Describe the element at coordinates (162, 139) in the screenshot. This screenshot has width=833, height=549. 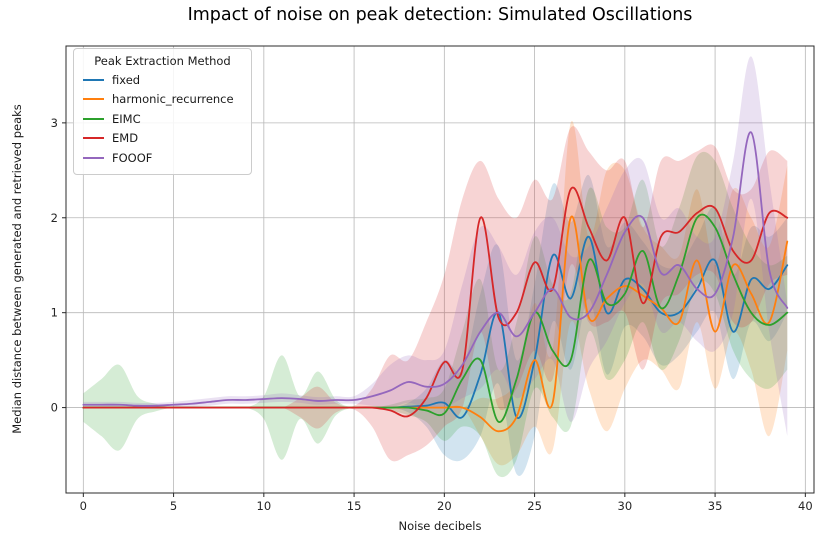
I see `legend-item-EMD: EMD` at that location.